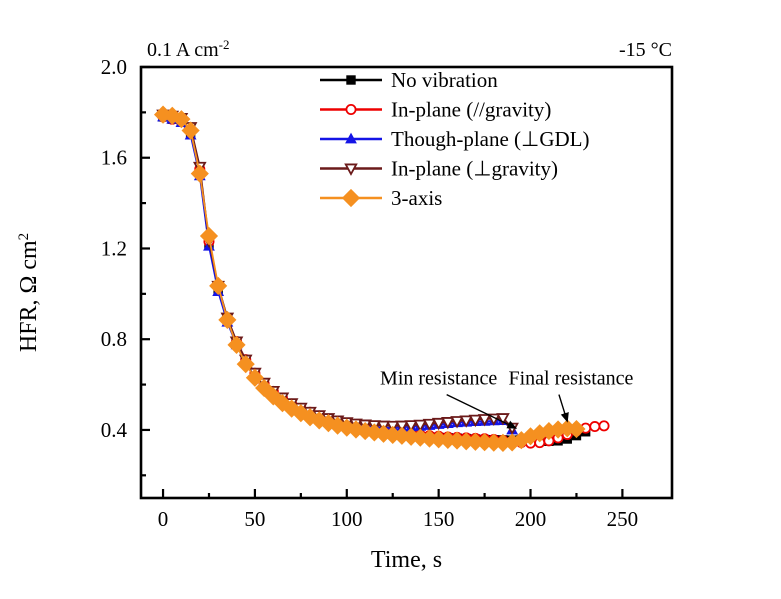 The height and width of the screenshot is (599, 781). Describe the element at coordinates (114, 339) in the screenshot. I see `y-tick-label: 0.8` at that location.